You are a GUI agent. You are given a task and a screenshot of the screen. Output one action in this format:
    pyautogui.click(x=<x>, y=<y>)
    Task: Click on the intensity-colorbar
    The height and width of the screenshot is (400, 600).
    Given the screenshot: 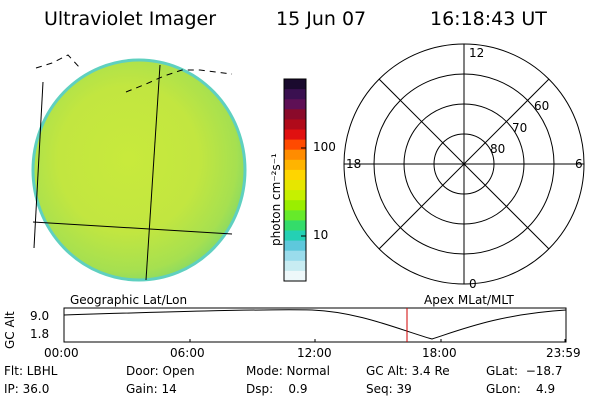 What is the action you would take?
    pyautogui.click(x=295, y=180)
    